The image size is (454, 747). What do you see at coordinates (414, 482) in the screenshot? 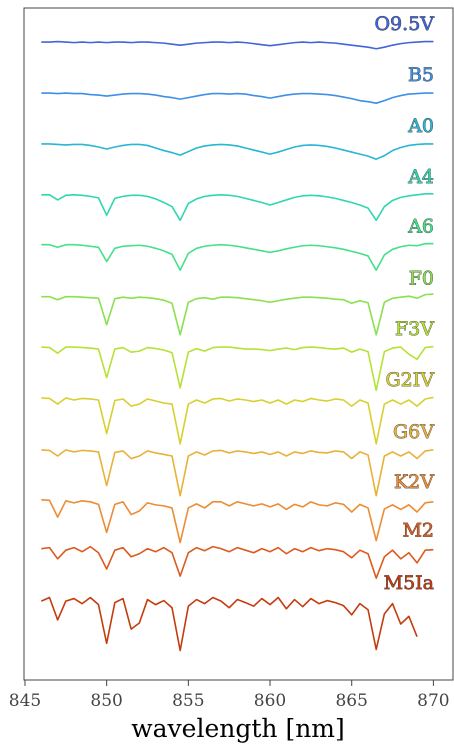
I see `series-label: K2V` at bounding box center [414, 482].